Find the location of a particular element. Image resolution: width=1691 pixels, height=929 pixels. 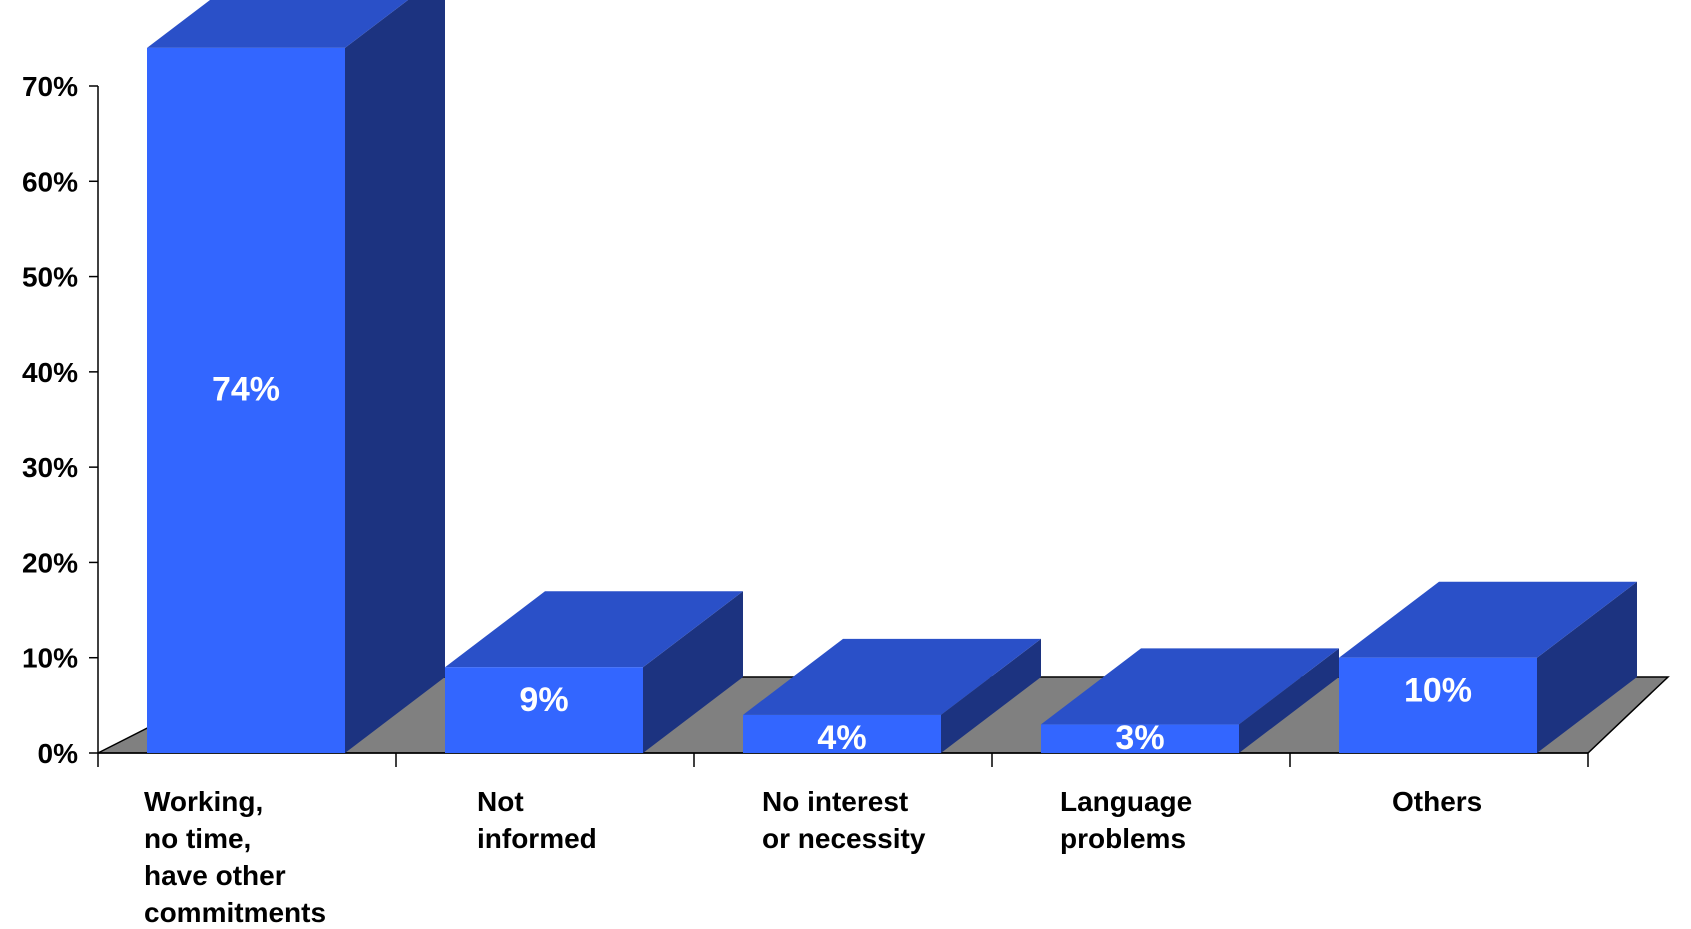

y-tick-label: 30% is located at coordinates (50, 467).